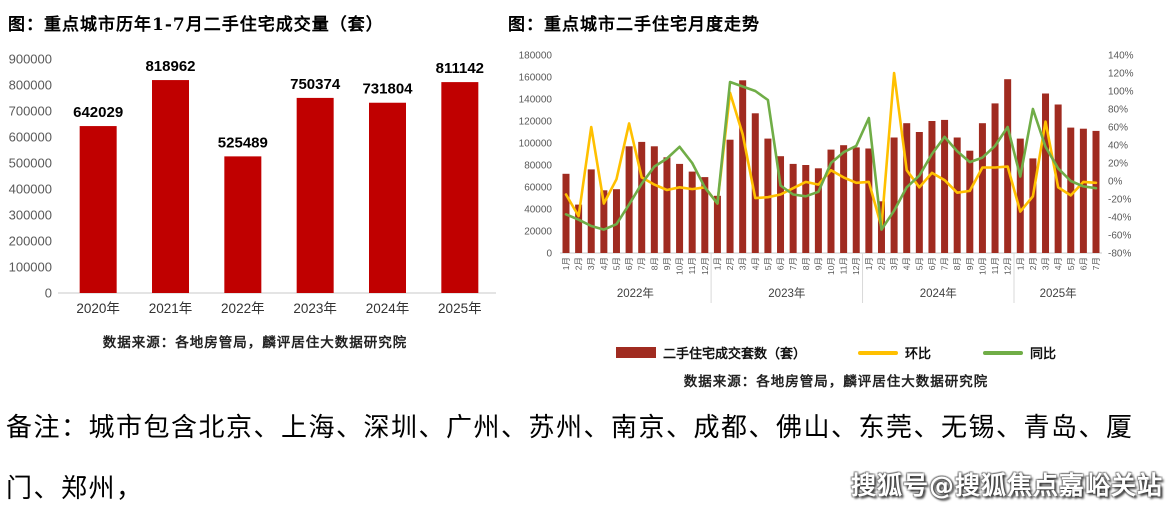 This screenshot has width=1171, height=508. I want to click on svg-text: 818962, so click(170, 66).